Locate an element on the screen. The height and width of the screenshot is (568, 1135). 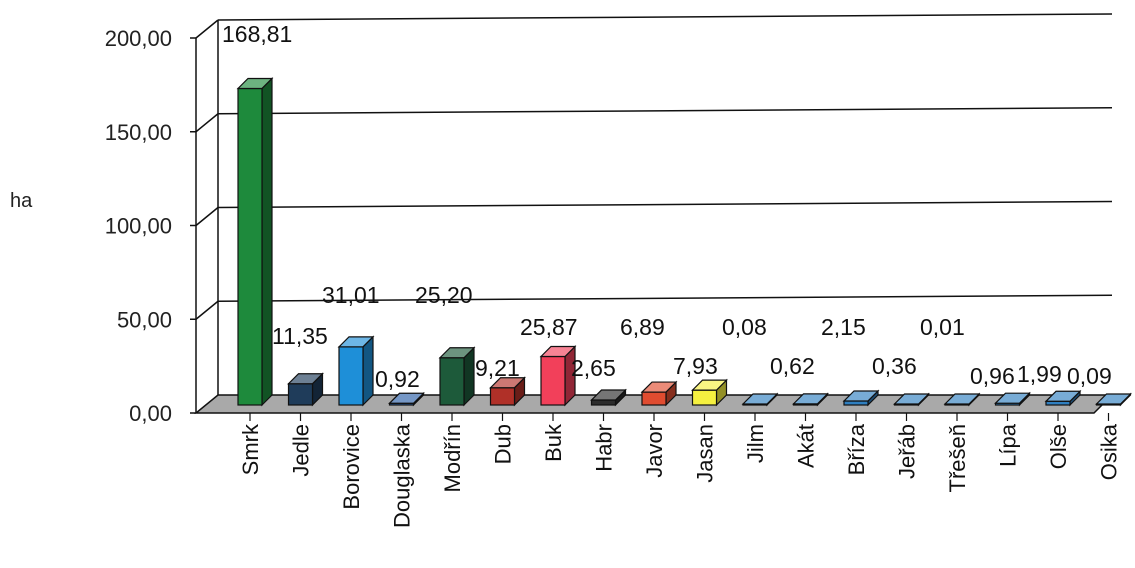
bar-třešeň is located at coordinates (962, 399).